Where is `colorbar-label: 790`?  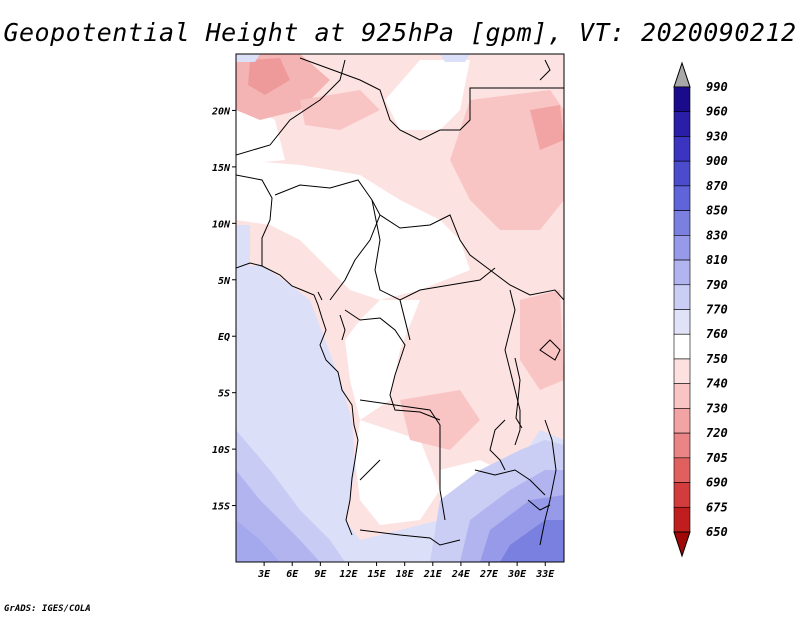
colorbar-label: 790 is located at coordinates (717, 285).